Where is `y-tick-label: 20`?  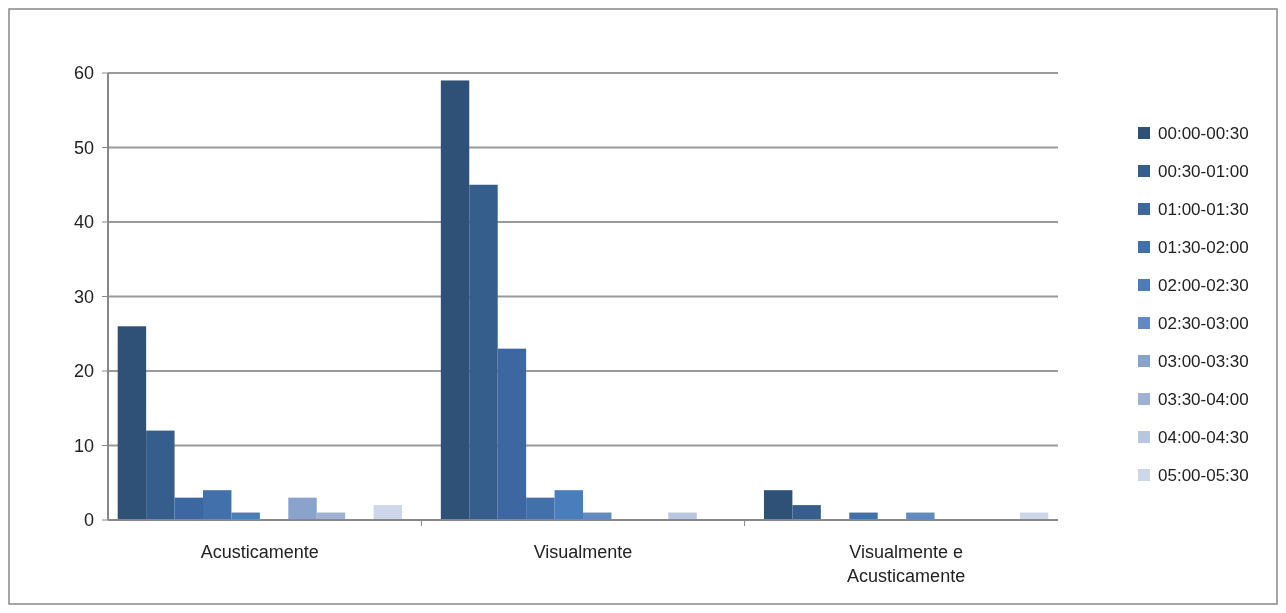 y-tick-label: 20 is located at coordinates (83, 371).